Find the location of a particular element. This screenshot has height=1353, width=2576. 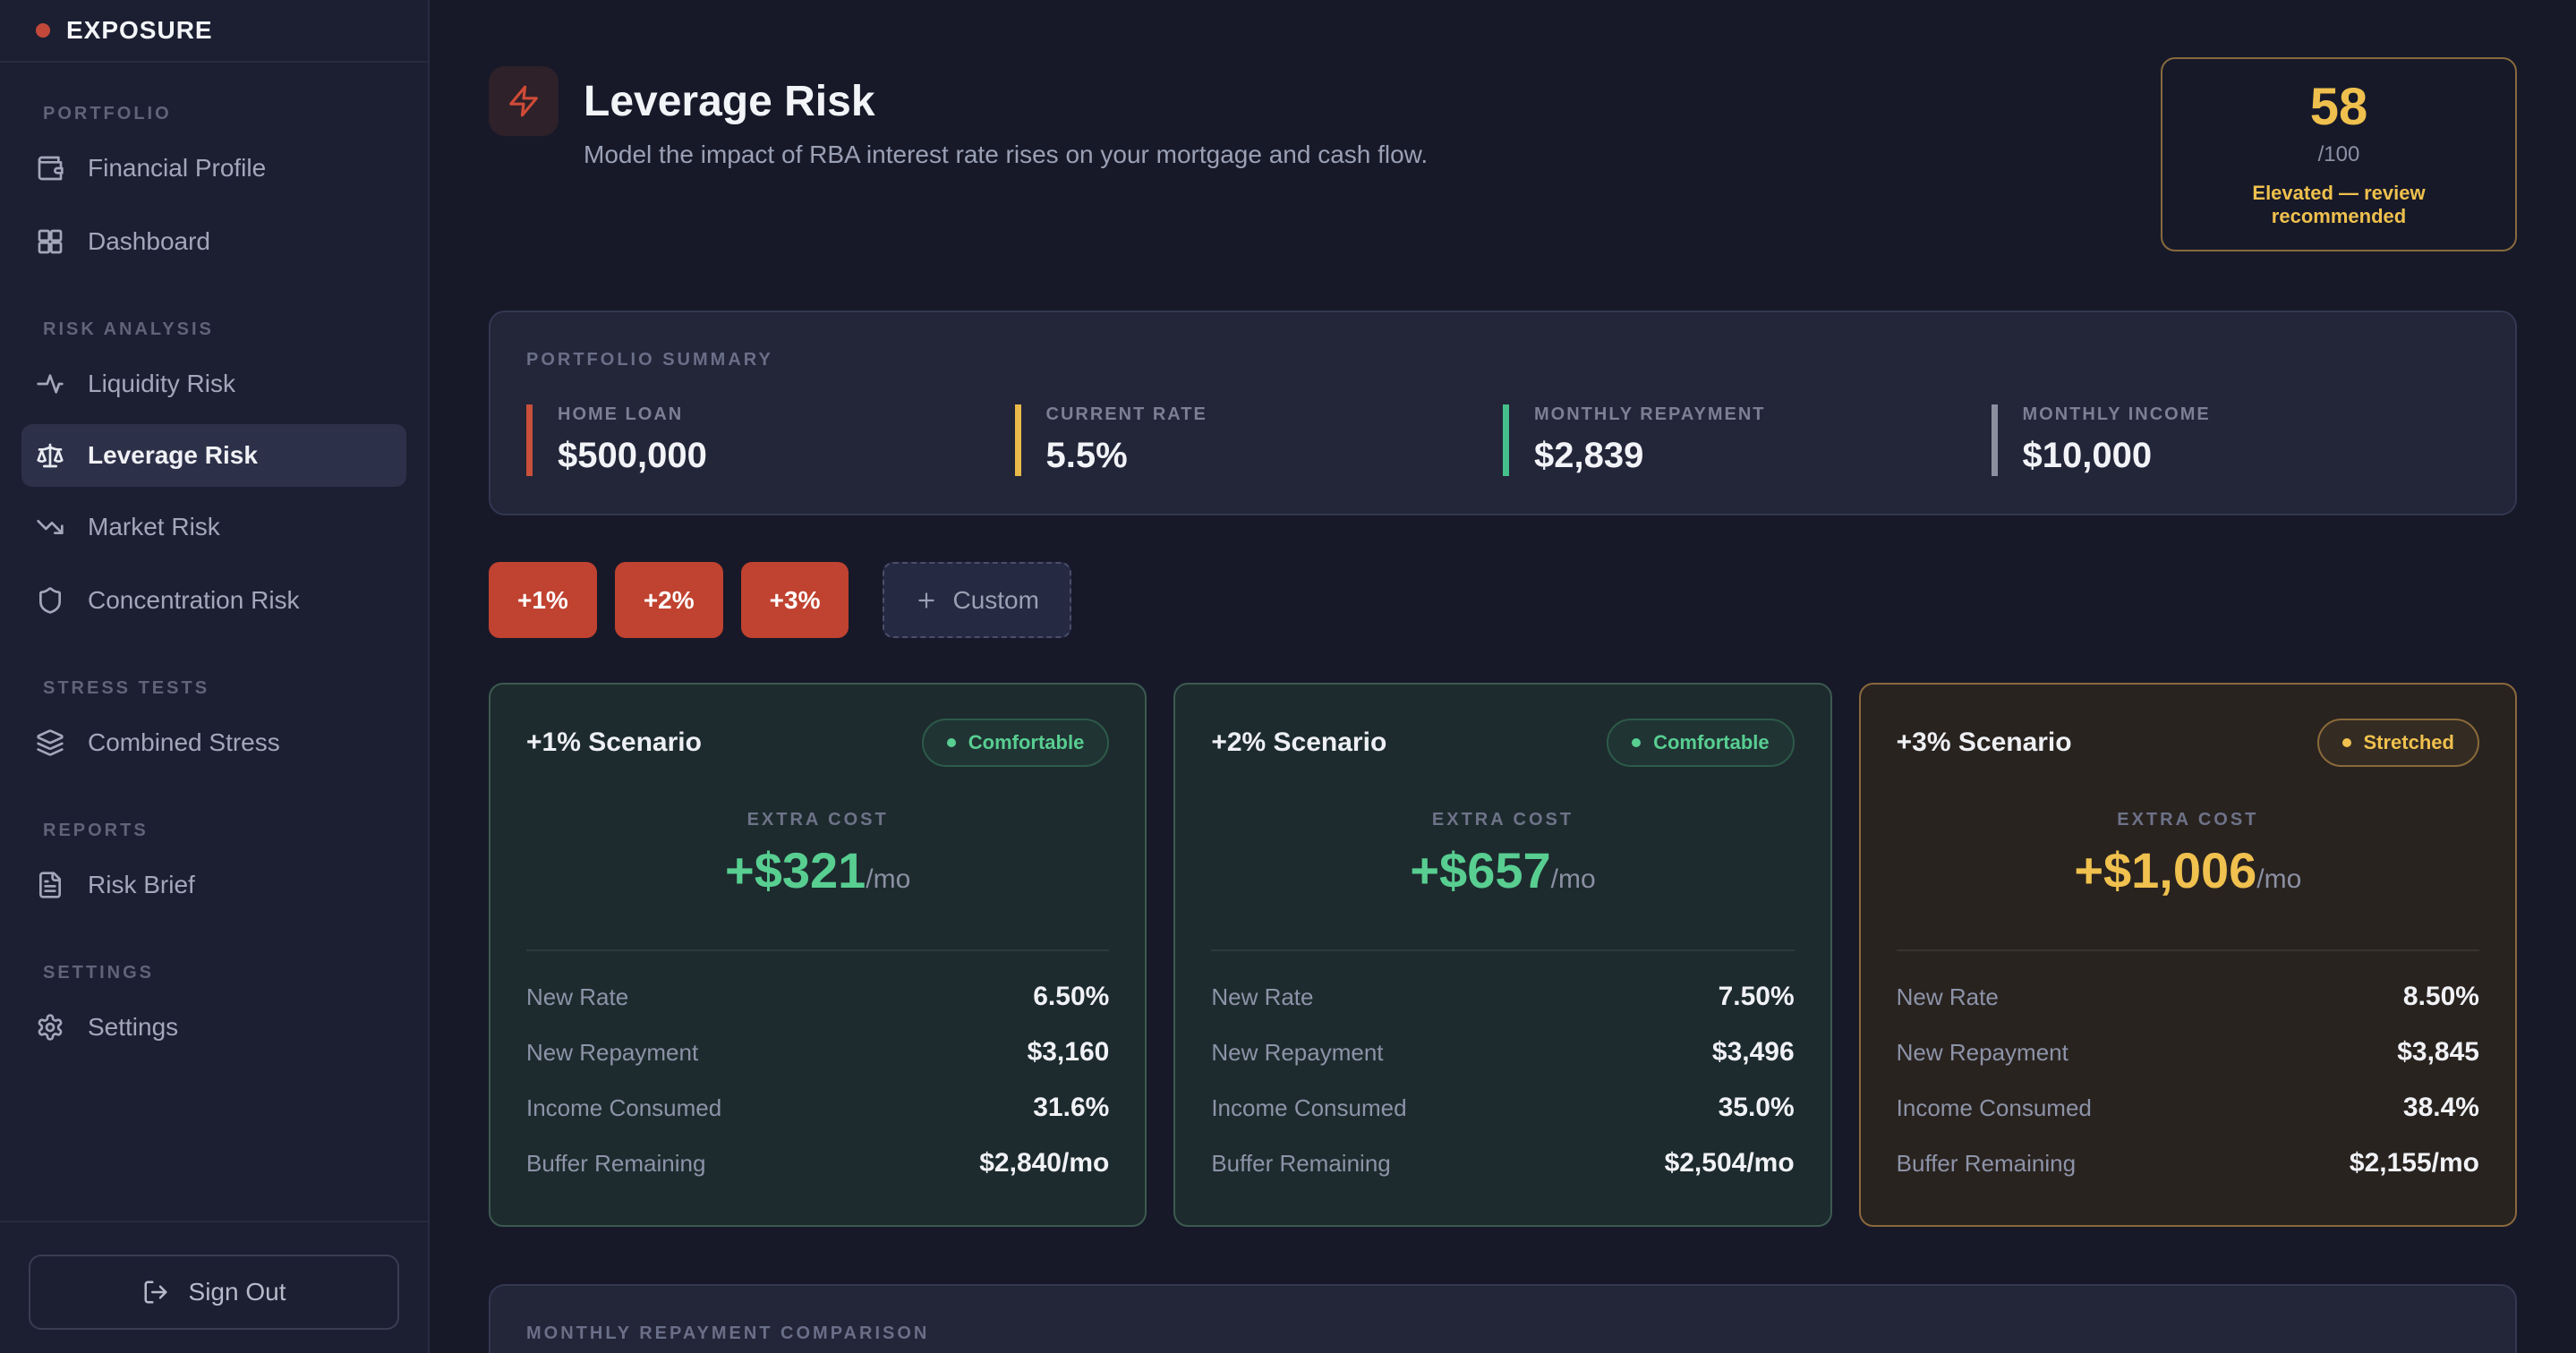

risk-score-card: 58 /100 Elevated — review recommended is located at coordinates (2339, 154).